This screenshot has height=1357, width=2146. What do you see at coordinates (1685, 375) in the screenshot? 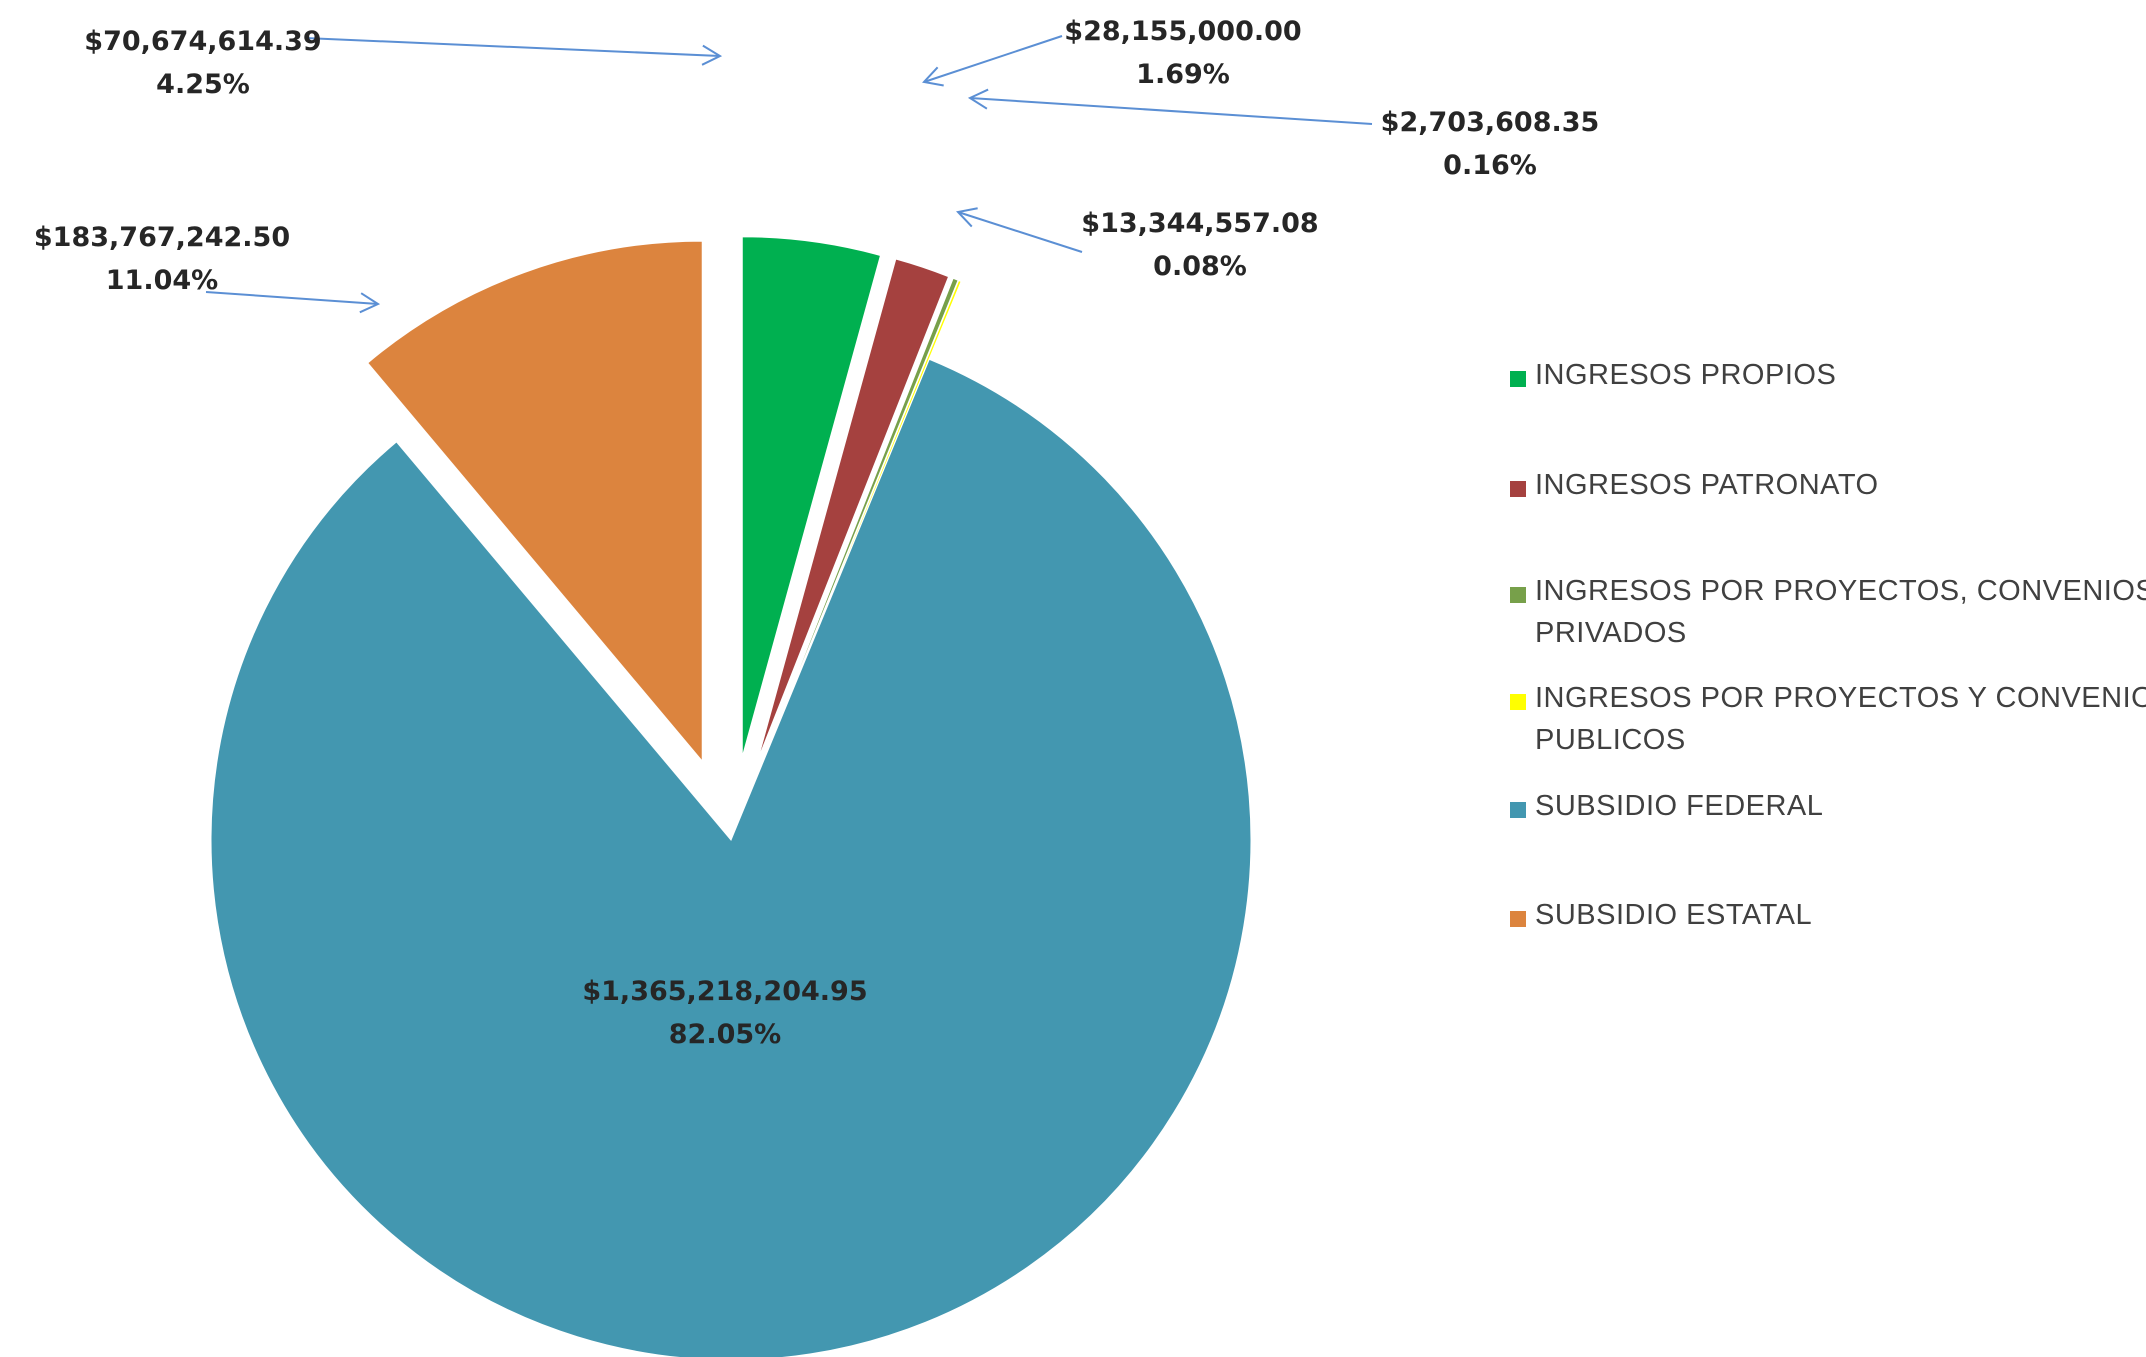
I see `legend-label-0: INGRESOS PROPIOS` at bounding box center [1685, 375].